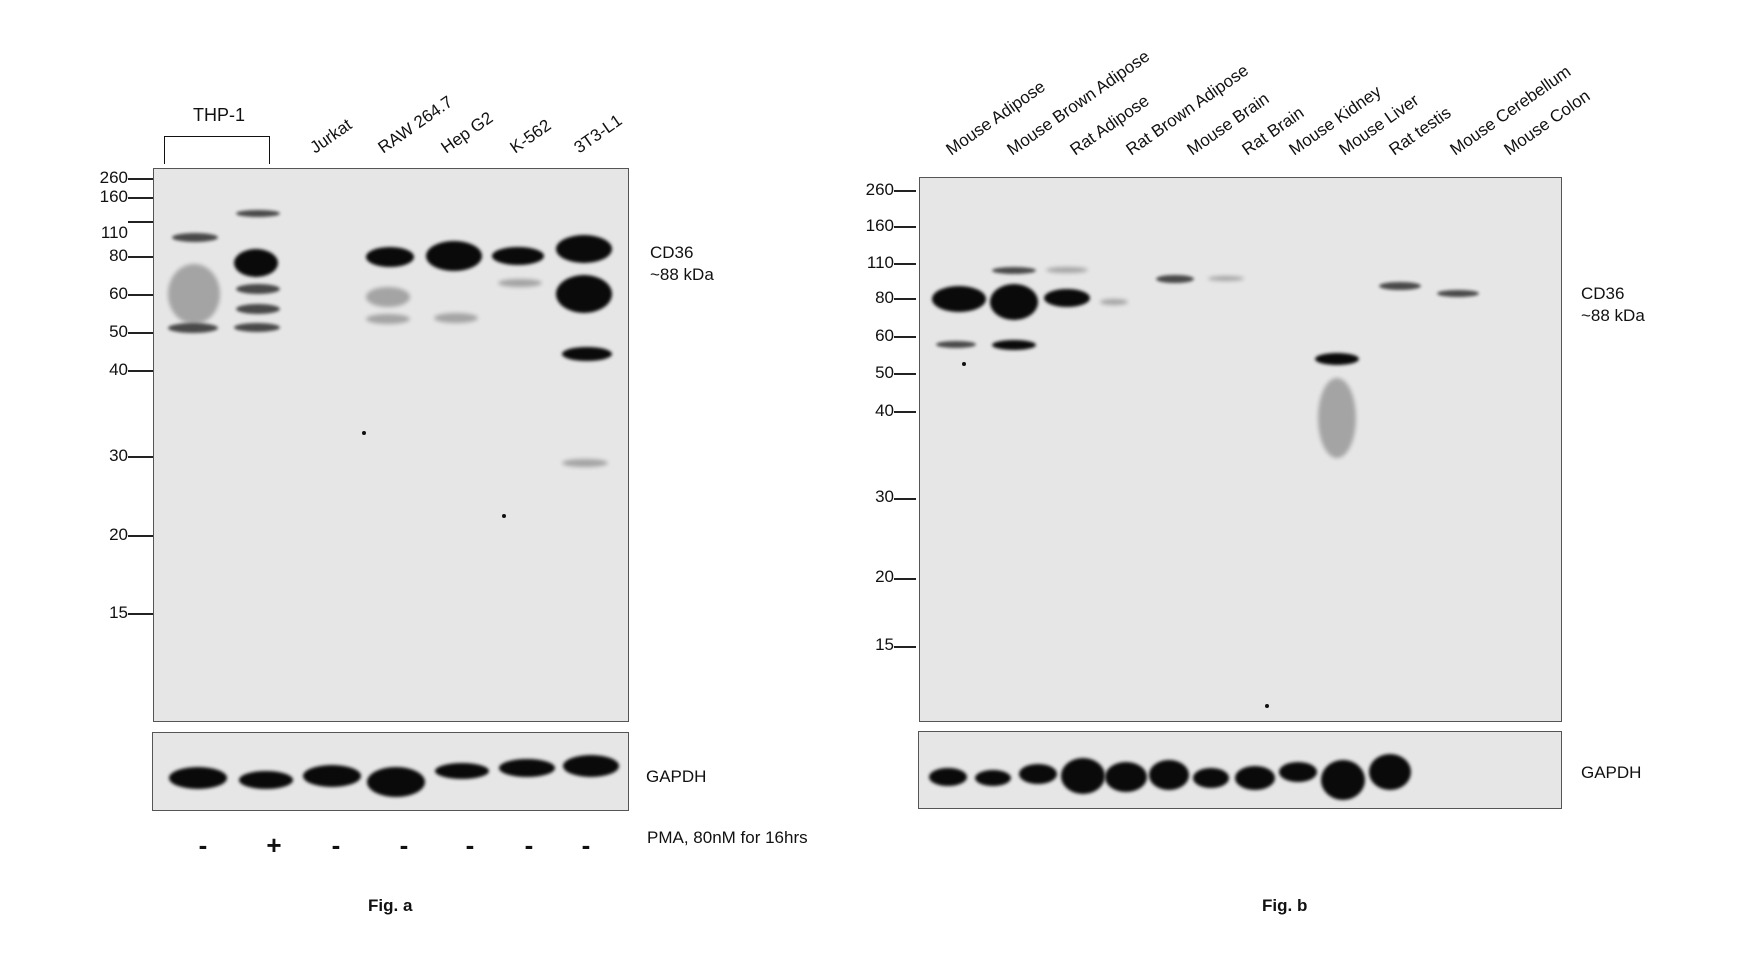  What do you see at coordinates (530, 136) in the screenshot?
I see `lane-label-k-562: K-562` at bounding box center [530, 136].